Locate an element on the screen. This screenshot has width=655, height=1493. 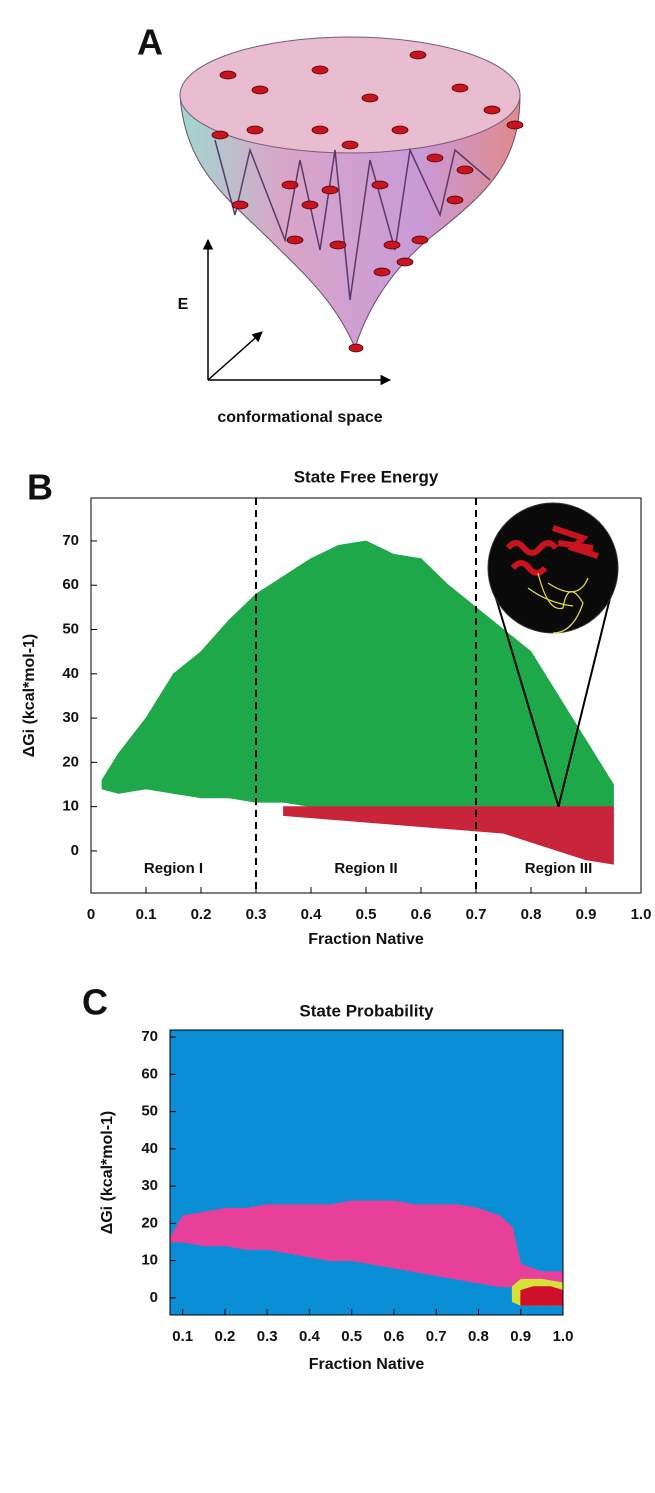
y-tick-label: 40 is located at coordinates (70, 673).